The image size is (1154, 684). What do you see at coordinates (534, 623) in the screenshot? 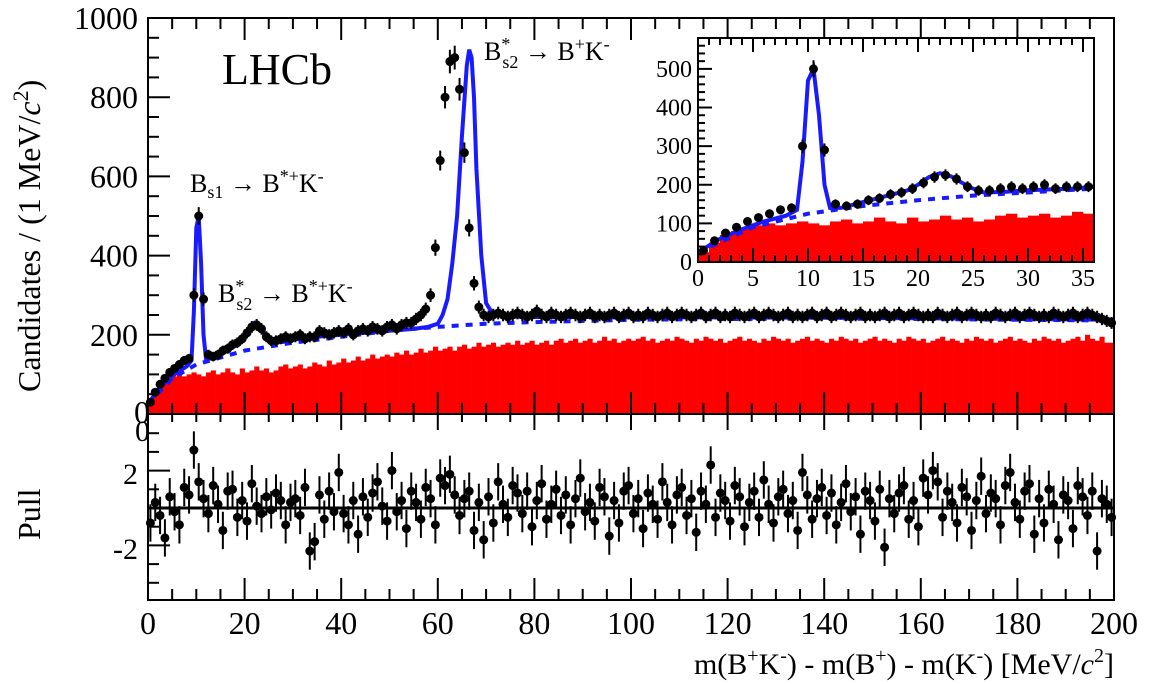
I see `x-tick-label: 80` at bounding box center [534, 623].